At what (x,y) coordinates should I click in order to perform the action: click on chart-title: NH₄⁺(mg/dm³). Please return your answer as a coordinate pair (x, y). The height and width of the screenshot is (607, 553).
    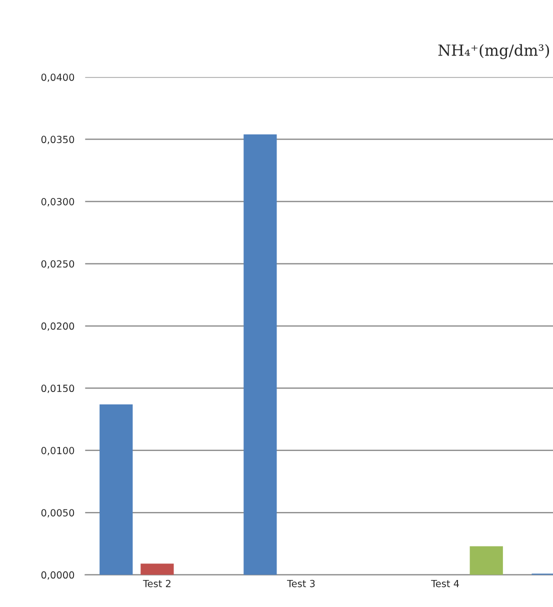
    Looking at the image, I should click on (494, 52).